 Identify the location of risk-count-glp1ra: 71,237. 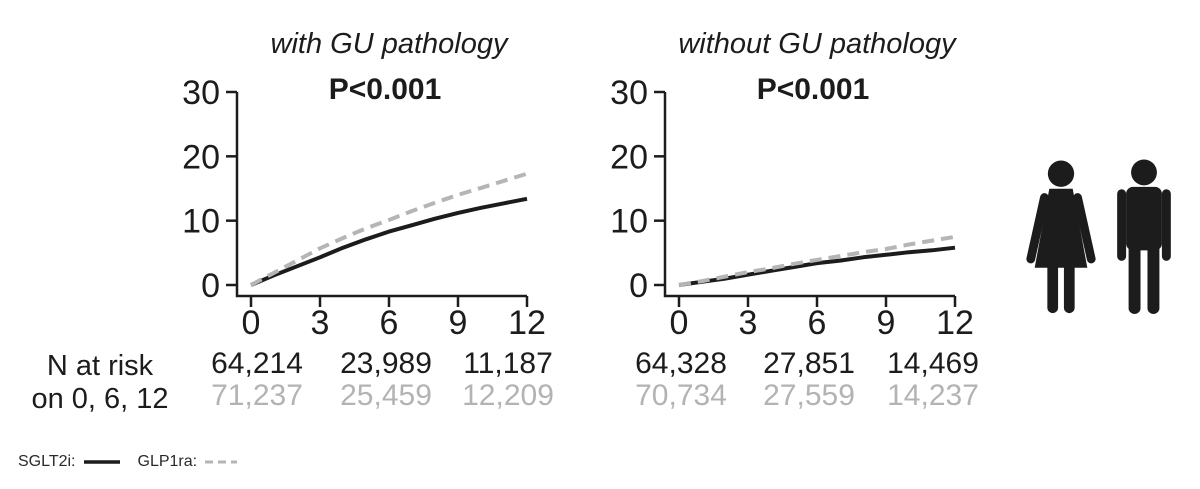
(257, 395).